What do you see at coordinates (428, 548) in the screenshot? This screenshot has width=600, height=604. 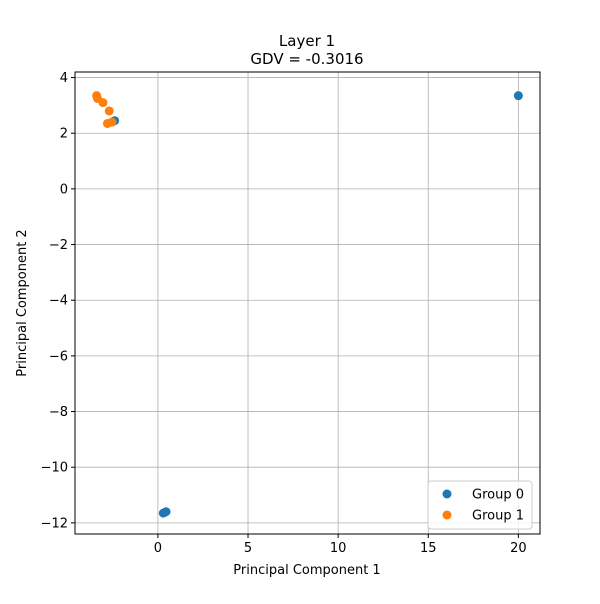 I see `x-tick-label: 15` at bounding box center [428, 548].